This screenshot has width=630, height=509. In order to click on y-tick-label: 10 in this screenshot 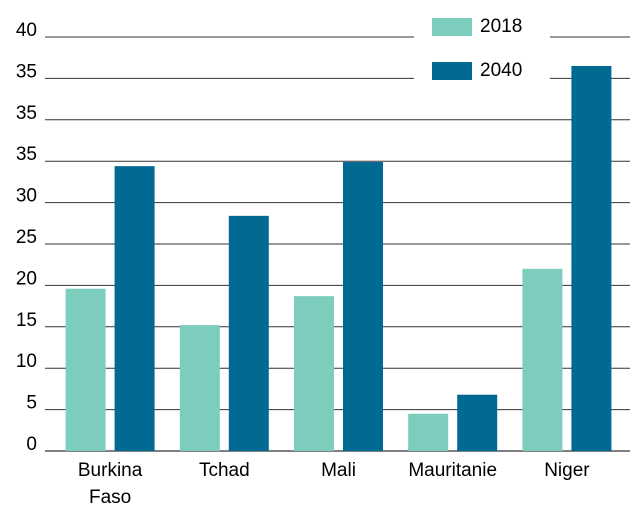, I will do `click(26, 361)`.